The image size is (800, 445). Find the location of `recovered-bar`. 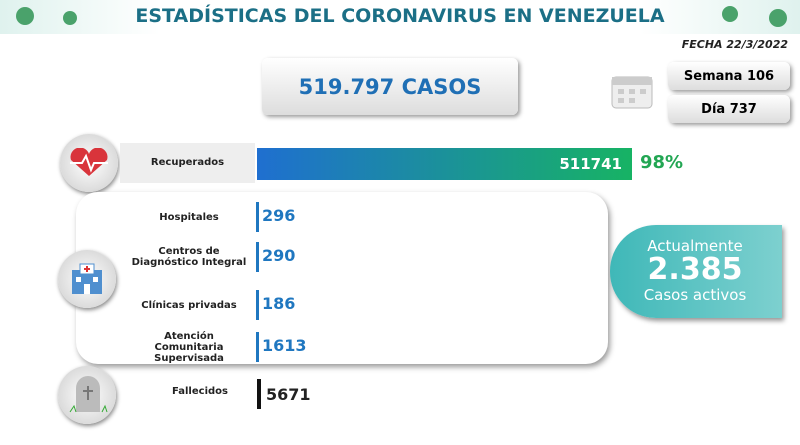

recovered-bar is located at coordinates (444, 164).